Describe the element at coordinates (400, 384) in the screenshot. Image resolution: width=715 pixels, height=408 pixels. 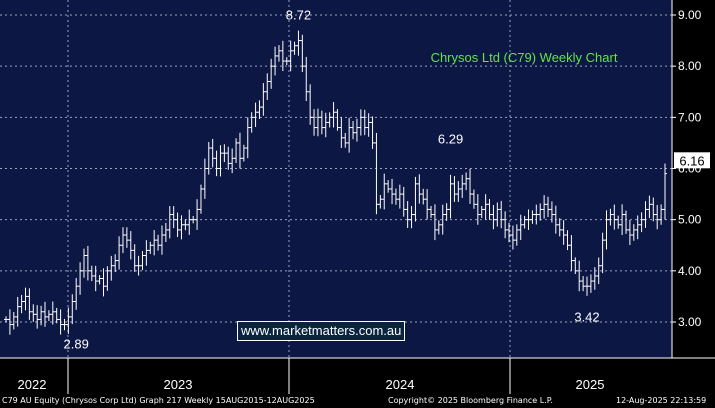
I see `x-tick-label: 2024` at that location.